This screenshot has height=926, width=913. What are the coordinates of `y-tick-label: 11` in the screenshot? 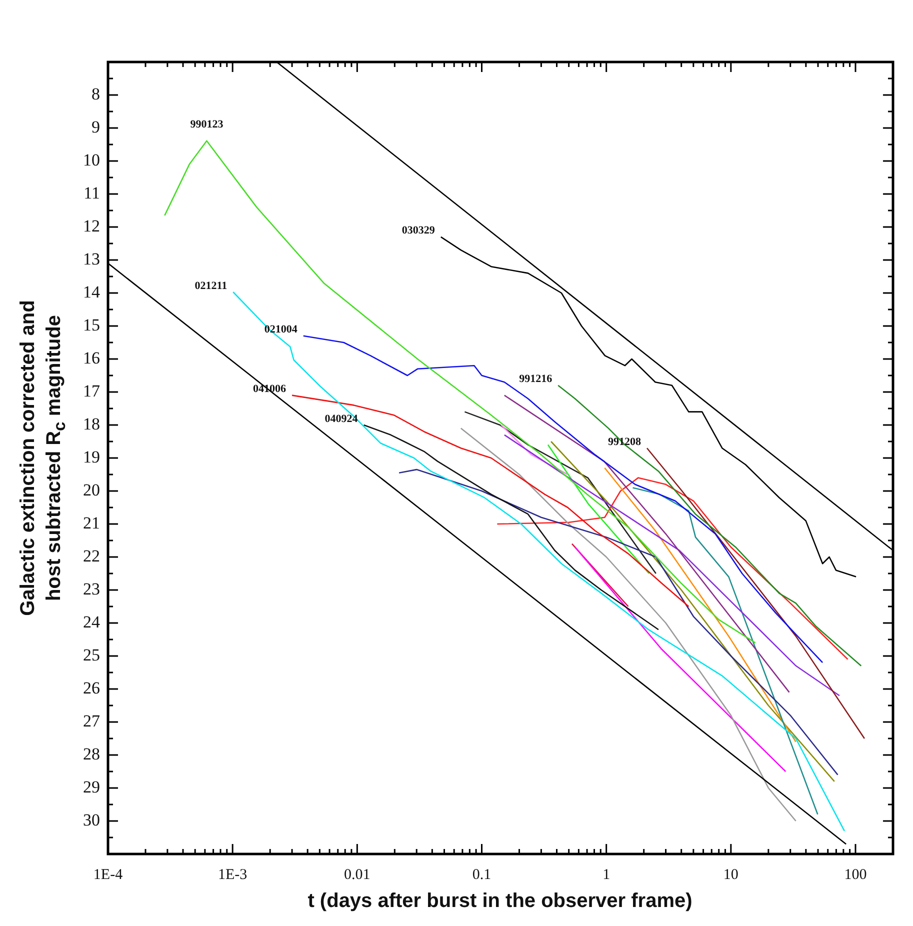 It's located at (92, 192).